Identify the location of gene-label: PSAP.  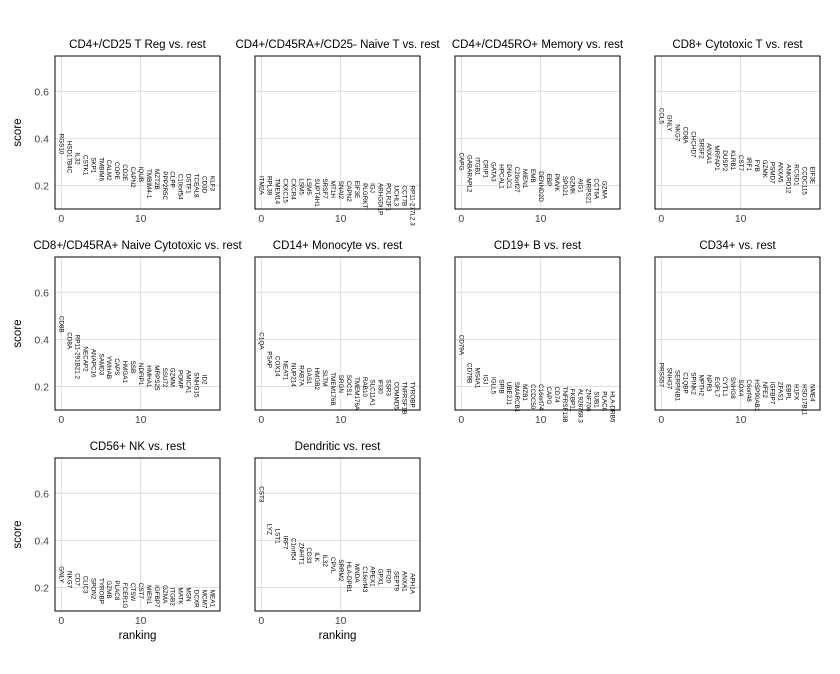
(269, 359).